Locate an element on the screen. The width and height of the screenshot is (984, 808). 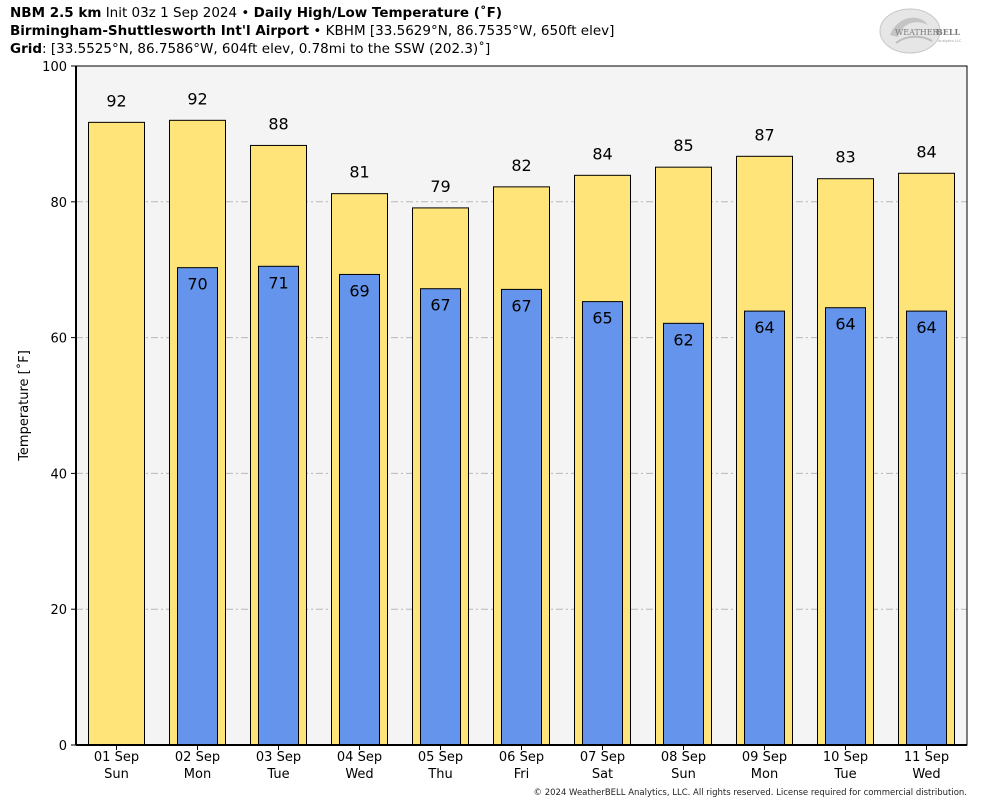
x-tick-label-date: 06 Sep is located at coordinates (521, 757).